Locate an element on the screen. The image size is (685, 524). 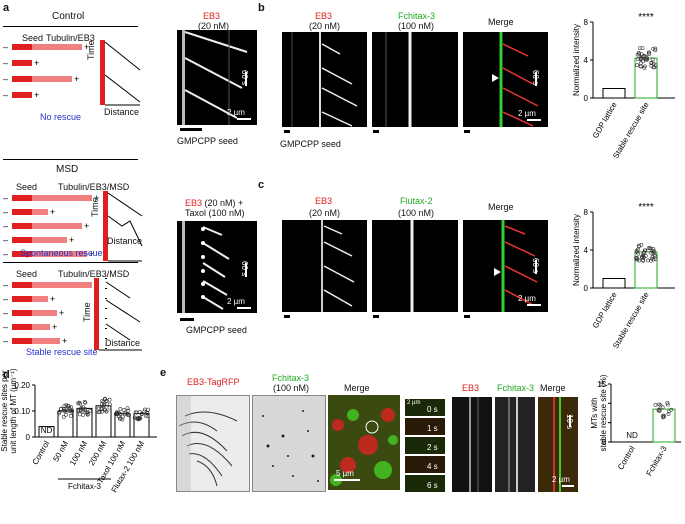
kymograph-e-fchitax is located at coordinates (515, 444).